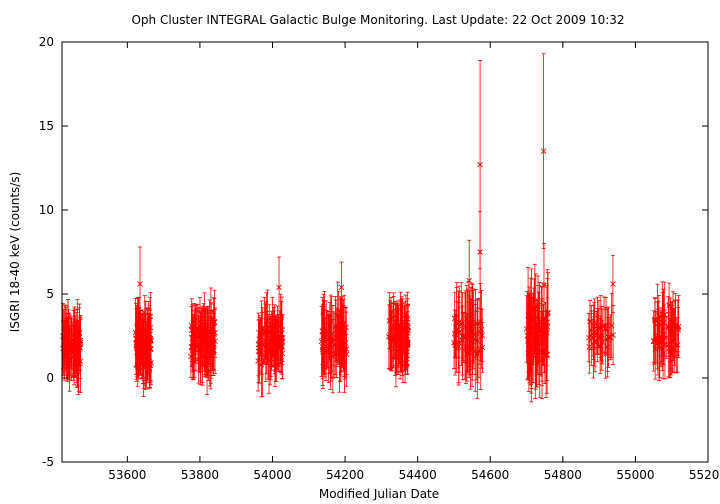 This screenshot has height=504, width=720. I want to click on x-tick-label: 54600, so click(490, 475).